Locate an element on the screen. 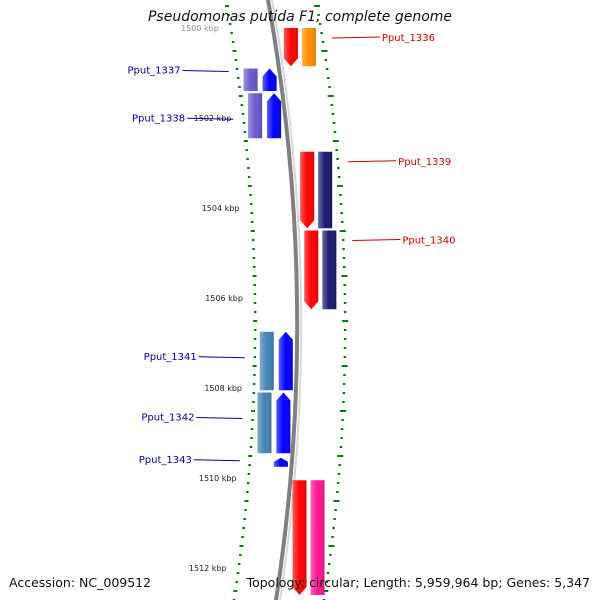 The image size is (600, 600). pput-1339-label: Pput_1339 is located at coordinates (424, 162).